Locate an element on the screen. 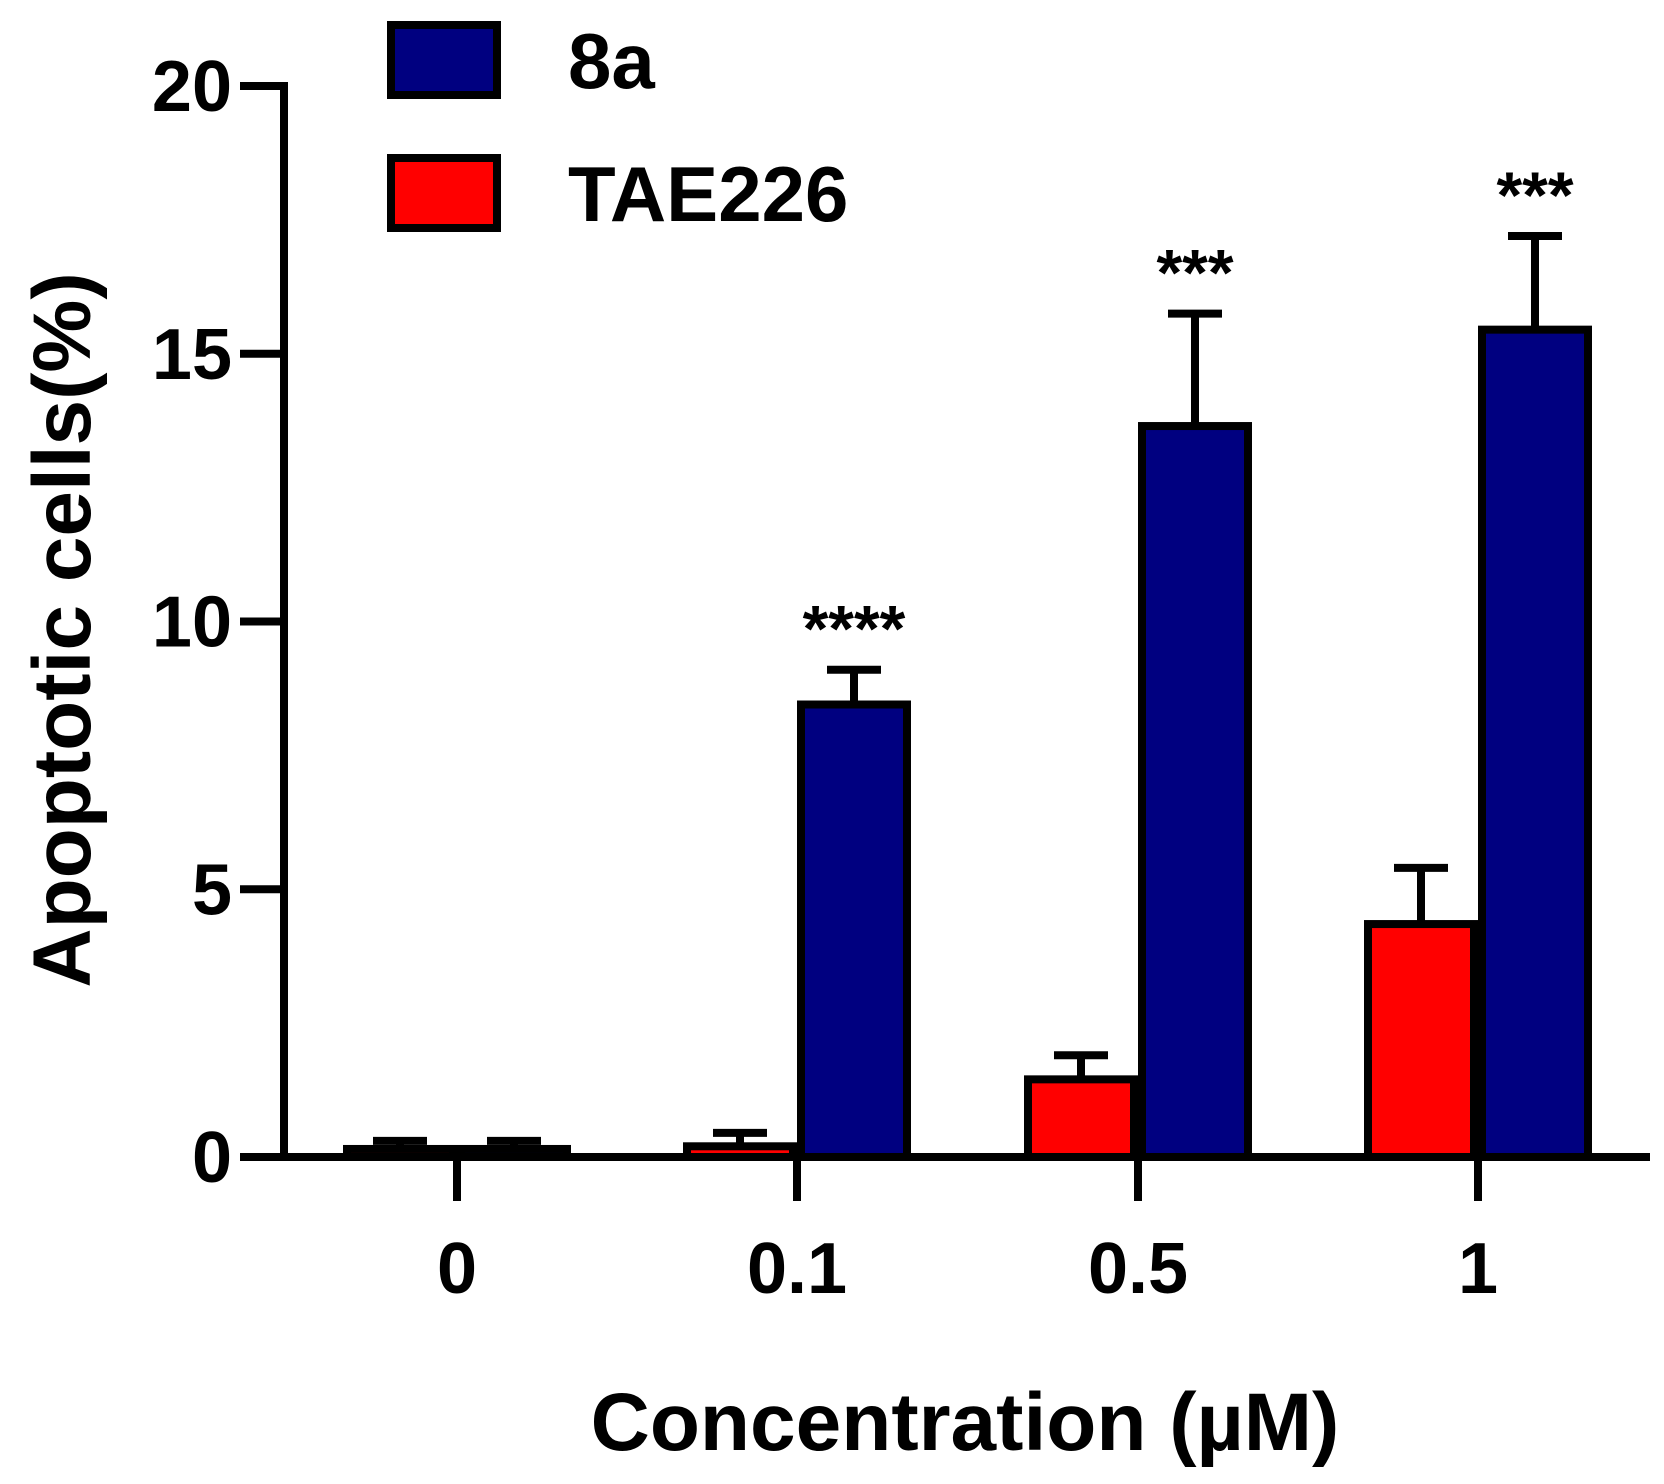  legend-label-tae226: TAE226 is located at coordinates (708, 194).